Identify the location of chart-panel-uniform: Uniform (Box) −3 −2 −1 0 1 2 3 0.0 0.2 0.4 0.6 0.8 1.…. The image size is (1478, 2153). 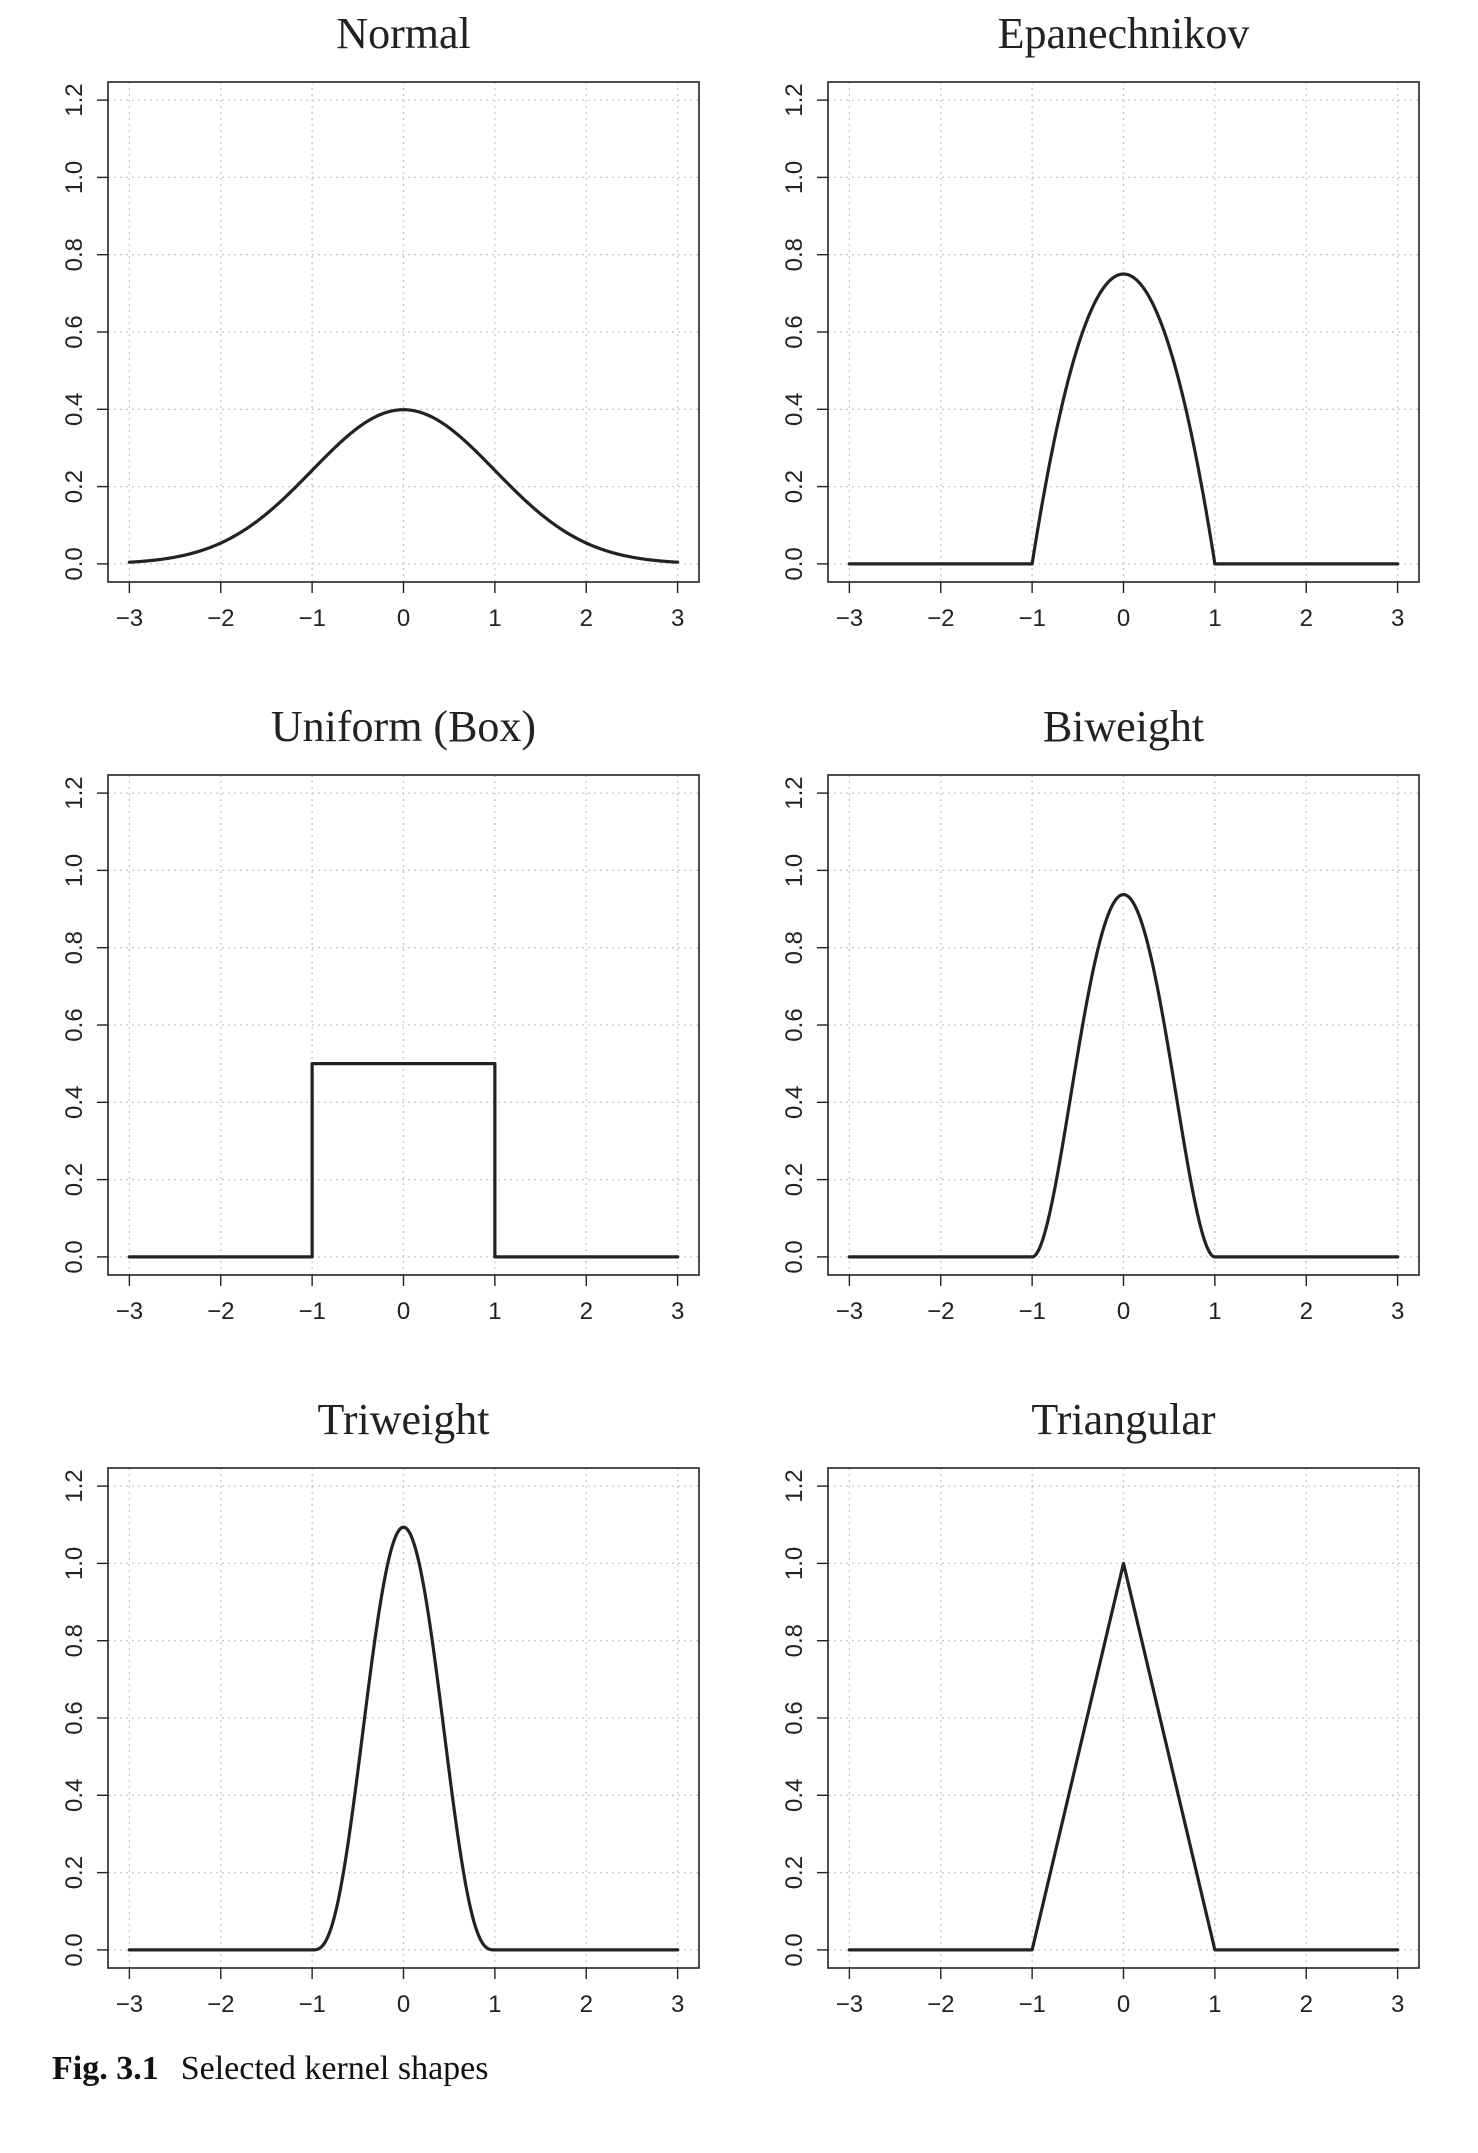
(380, 1013).